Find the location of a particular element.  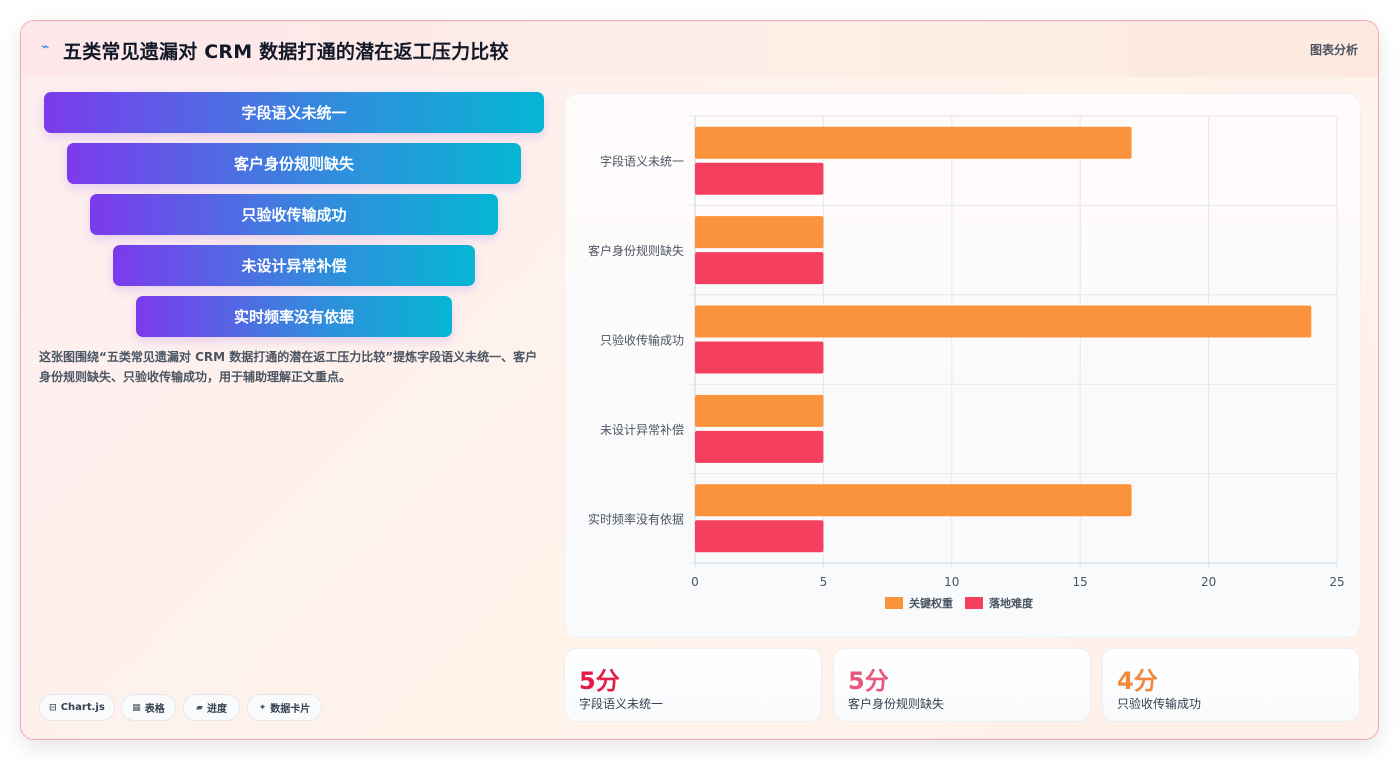

stat-value: 4分 is located at coordinates (1137, 681).